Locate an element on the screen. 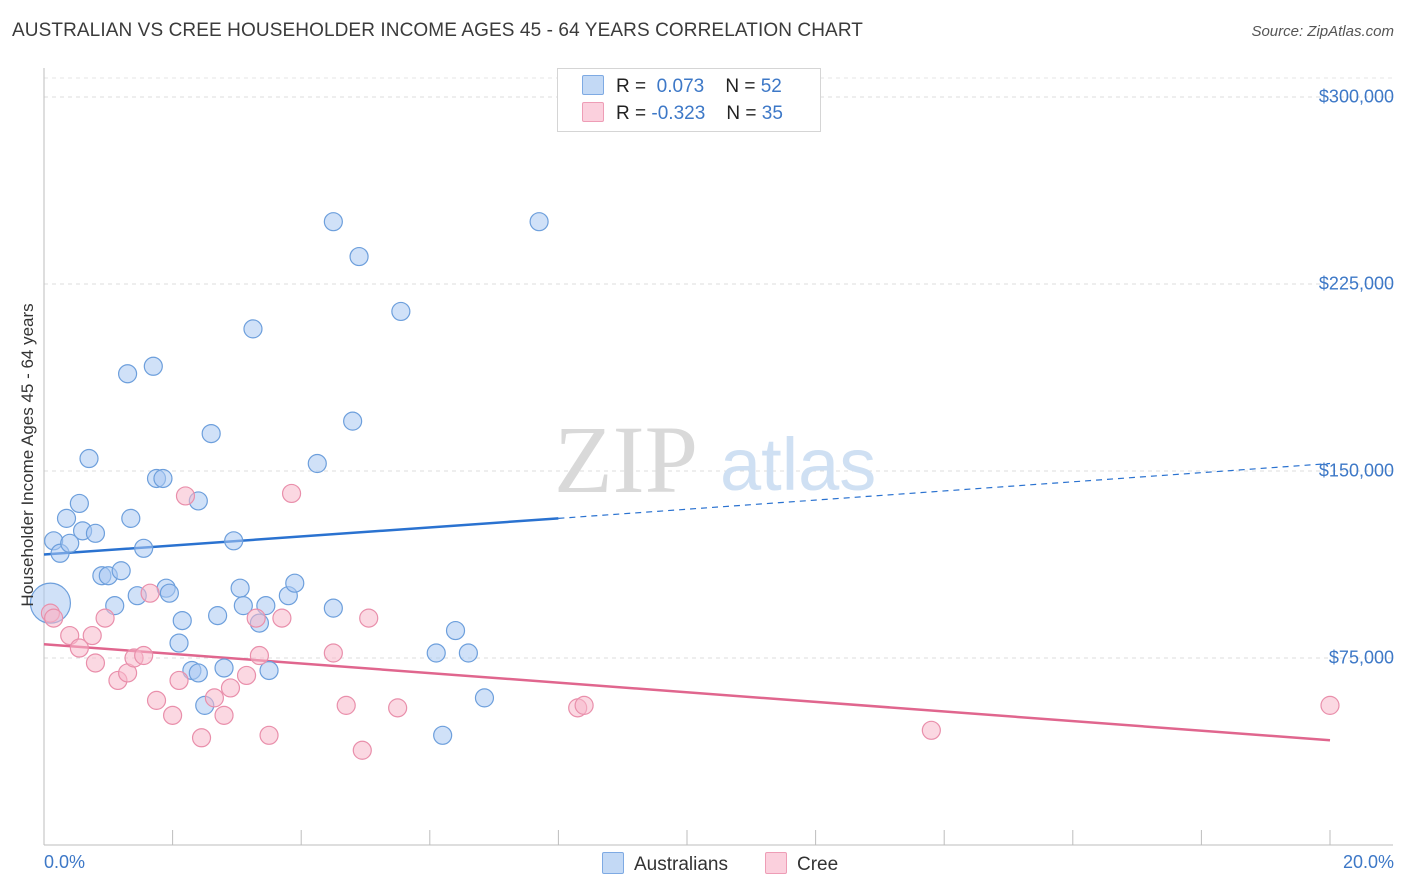  source-label: Source: ZipAtlas.com is located at coordinates (1322, 31).